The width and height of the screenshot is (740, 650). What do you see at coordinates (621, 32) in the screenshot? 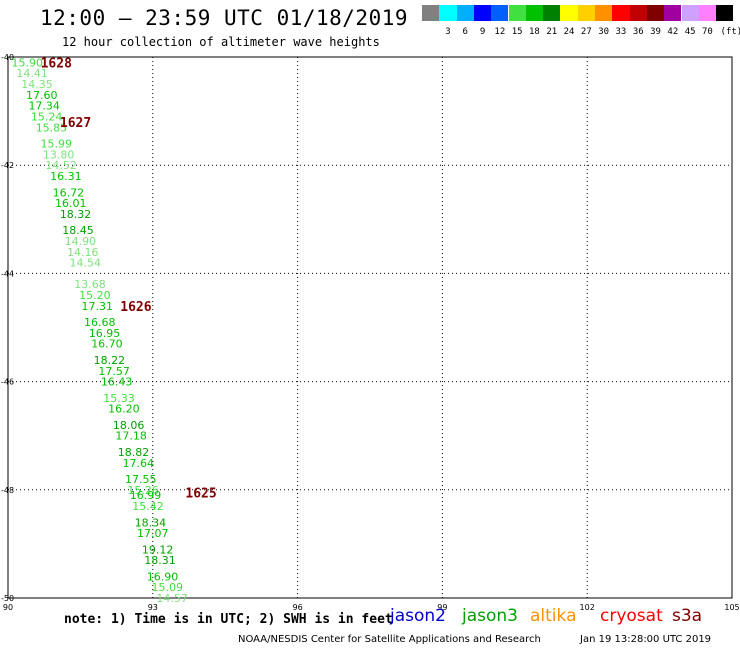
I see `legend-label: 33` at bounding box center [621, 32].